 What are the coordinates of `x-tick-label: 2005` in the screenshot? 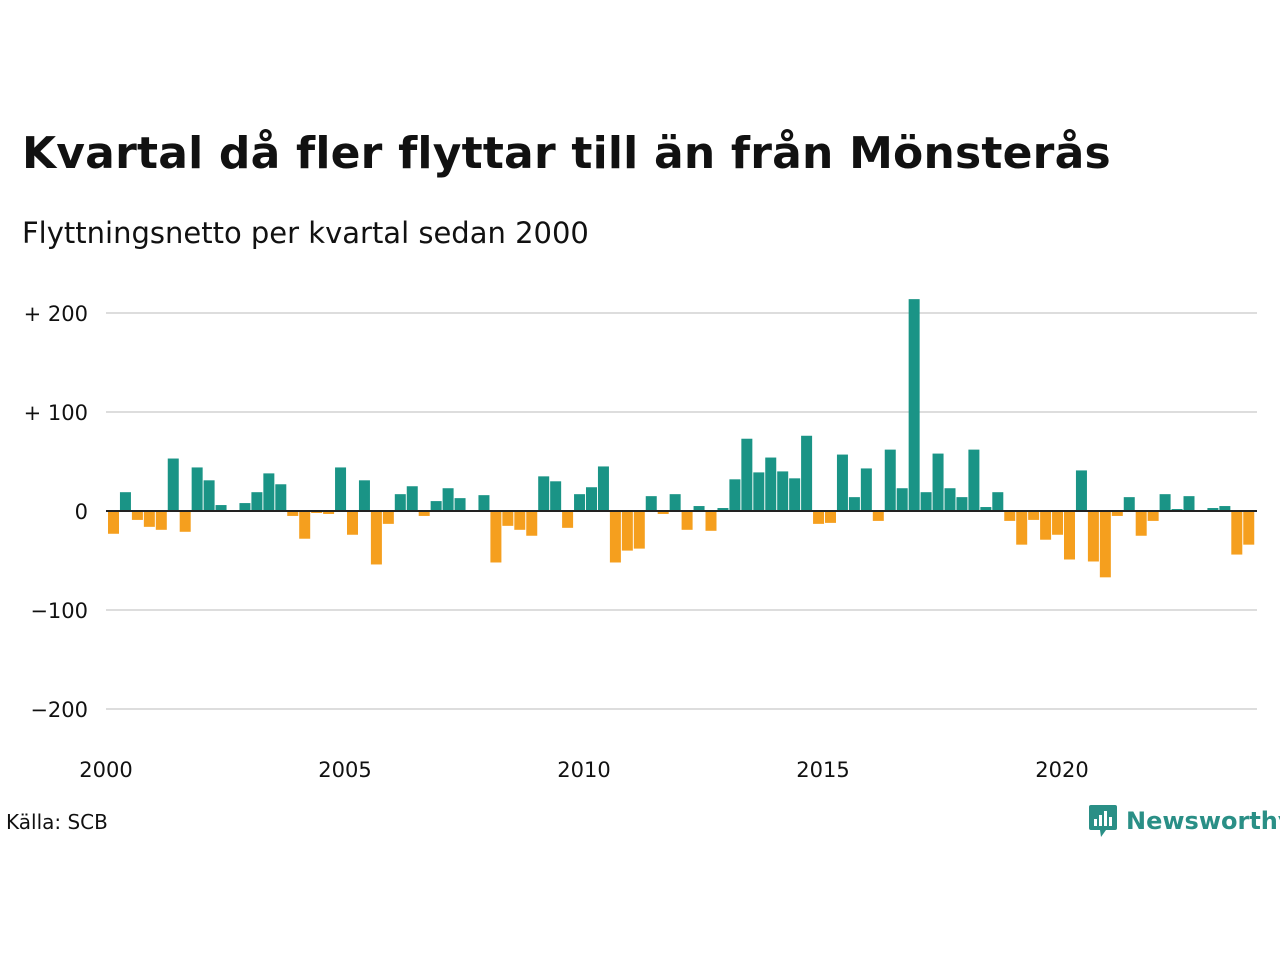 It's located at (344, 770).